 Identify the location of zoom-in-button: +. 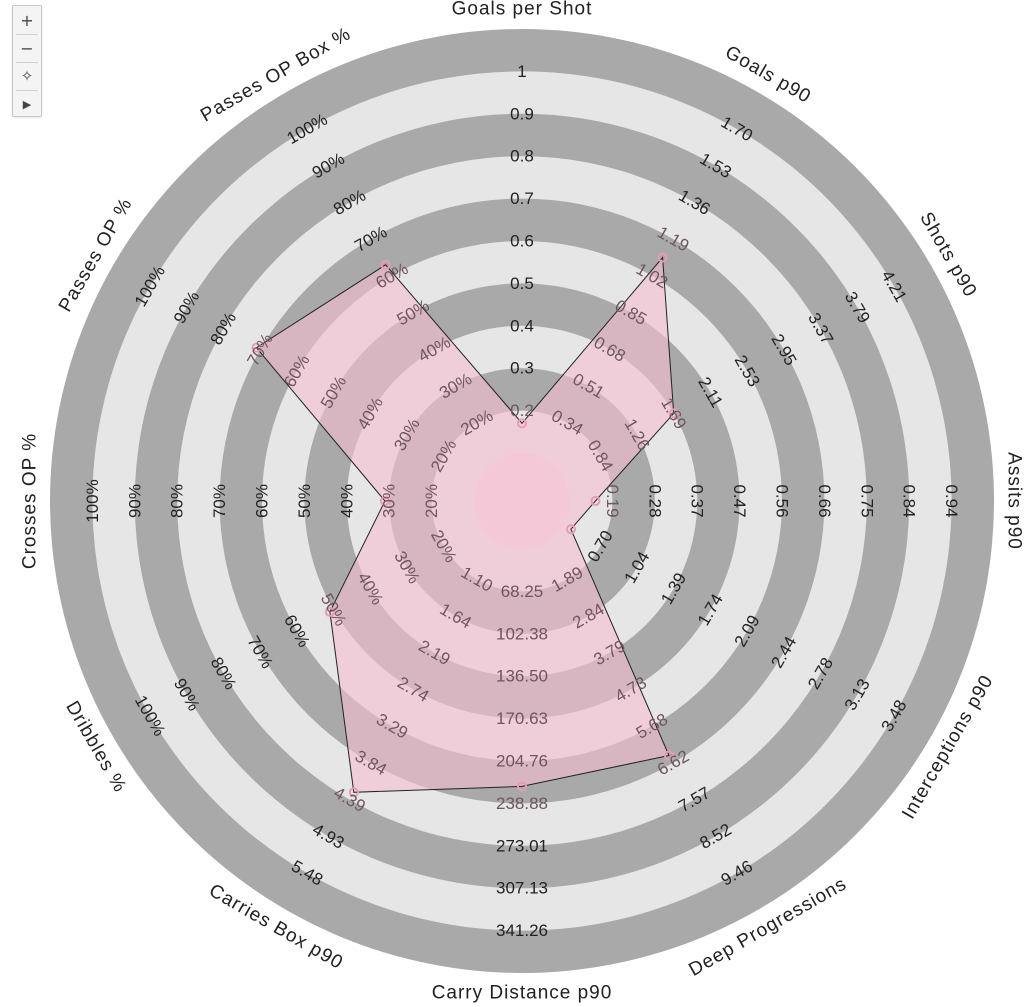
(27, 20).